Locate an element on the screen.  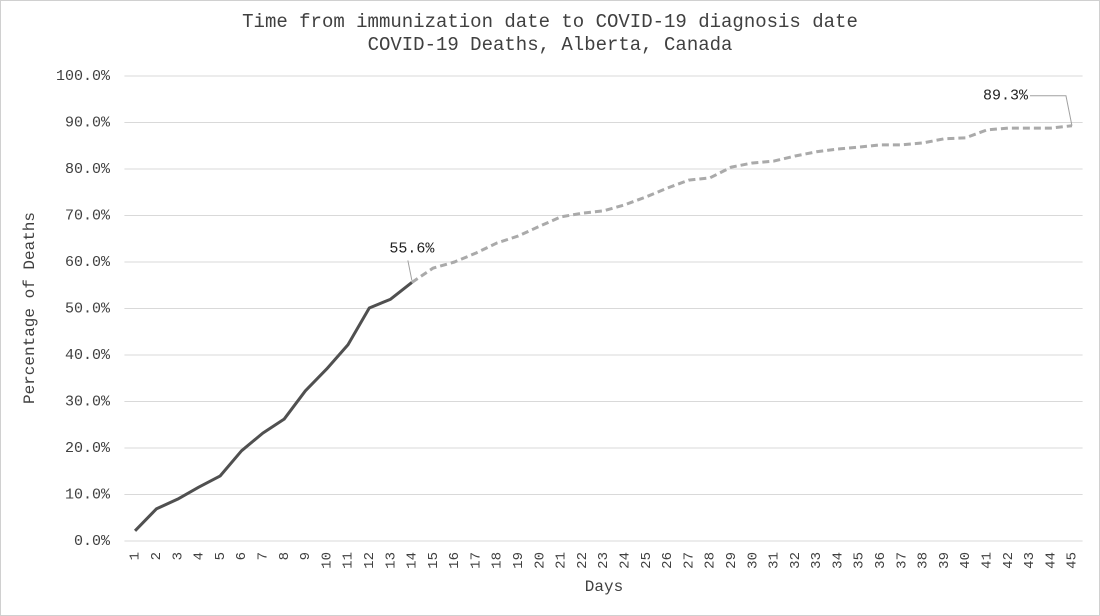
x-tick-label: 2 is located at coordinates (157, 556).